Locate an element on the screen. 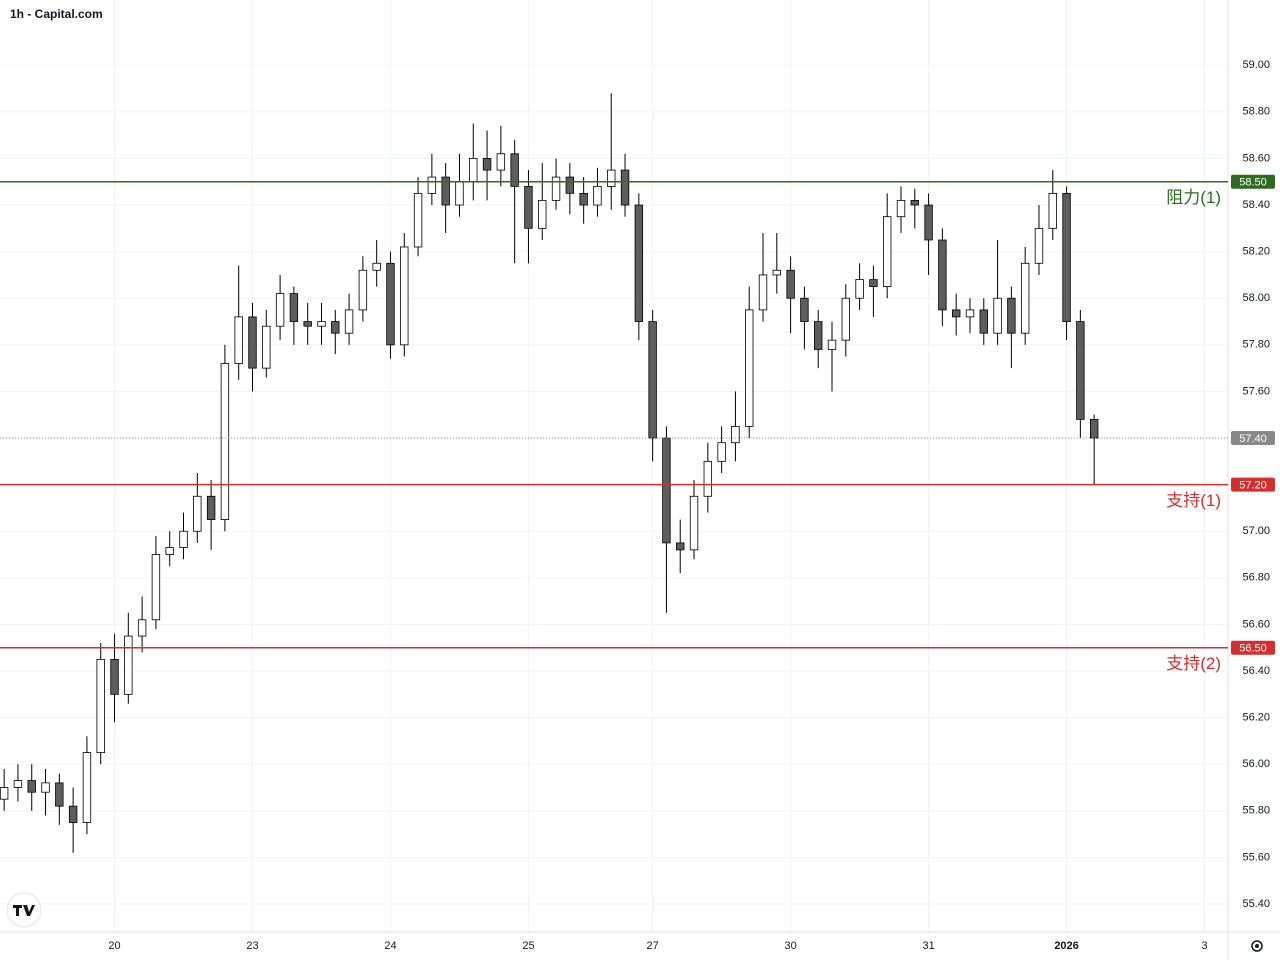 The width and height of the screenshot is (1280, 960). y-tick-label: 57.60 is located at coordinates (1256, 391).